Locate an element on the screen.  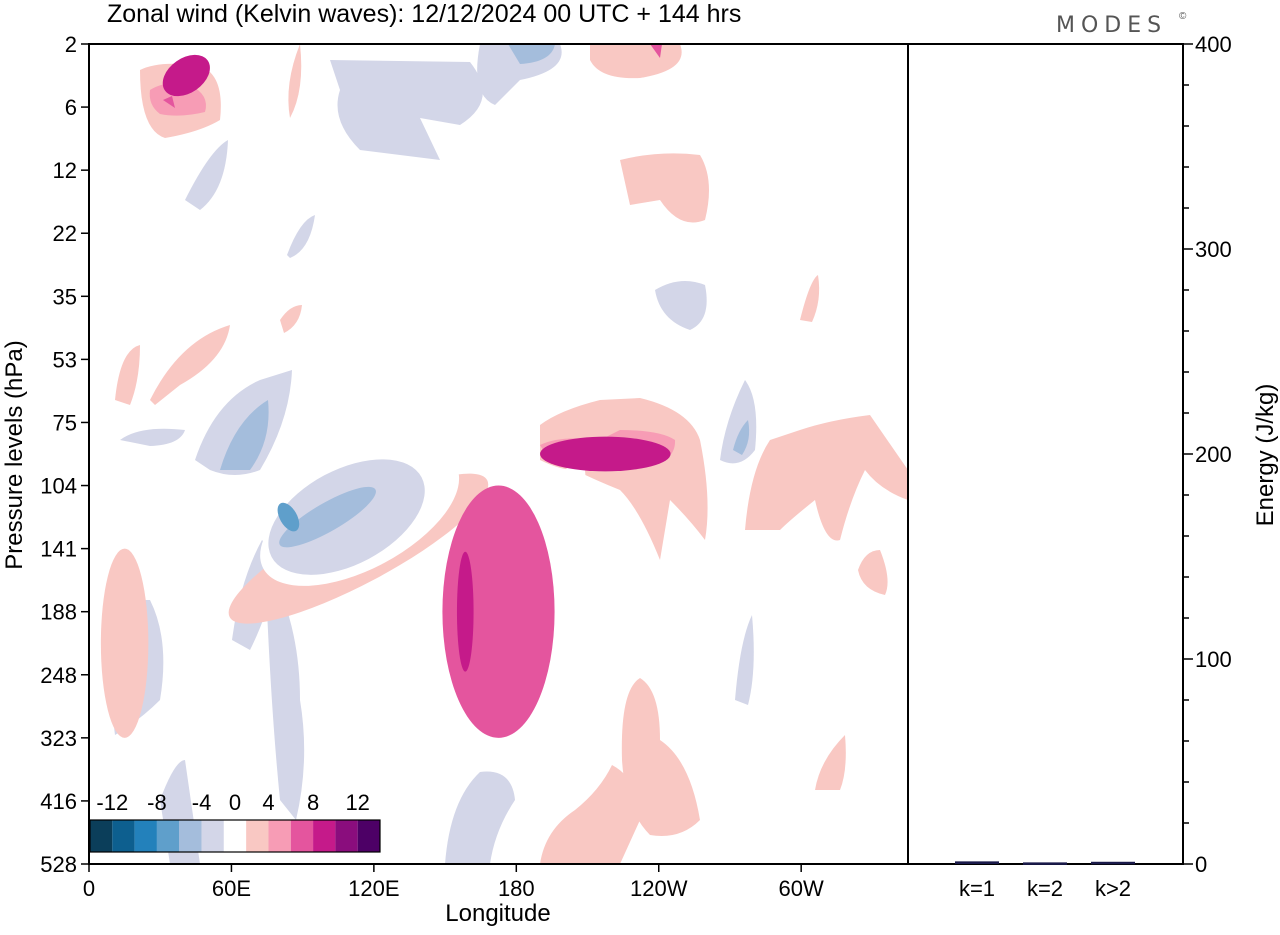
energy-tick-label: 0 is located at coordinates (1201, 864).